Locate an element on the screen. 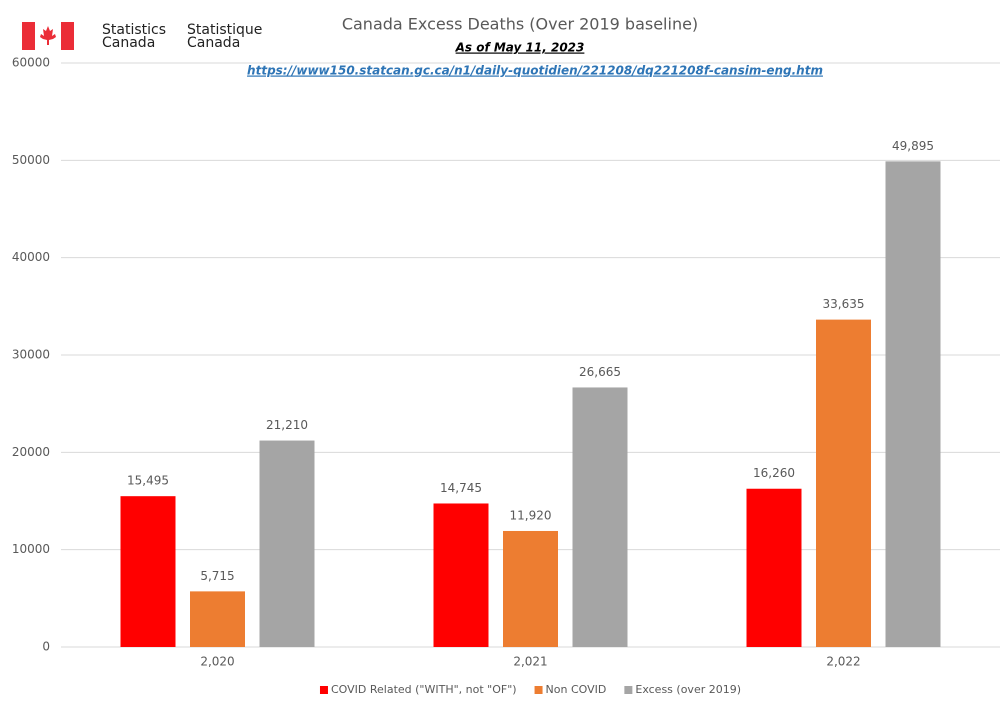 This screenshot has width=1001, height=703. agency-fr: Canada is located at coordinates (213, 43).